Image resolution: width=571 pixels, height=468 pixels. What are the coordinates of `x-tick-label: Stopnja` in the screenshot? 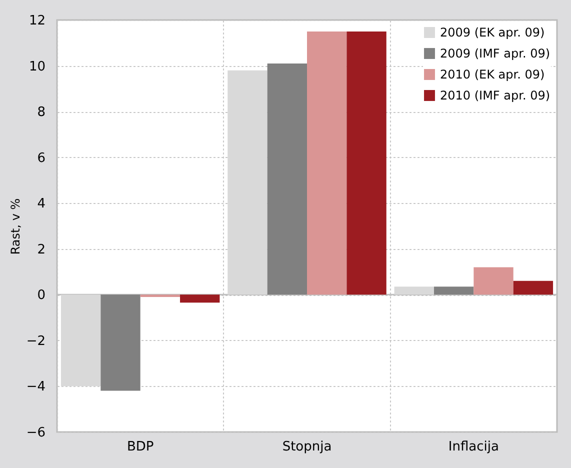 It's located at (307, 447).